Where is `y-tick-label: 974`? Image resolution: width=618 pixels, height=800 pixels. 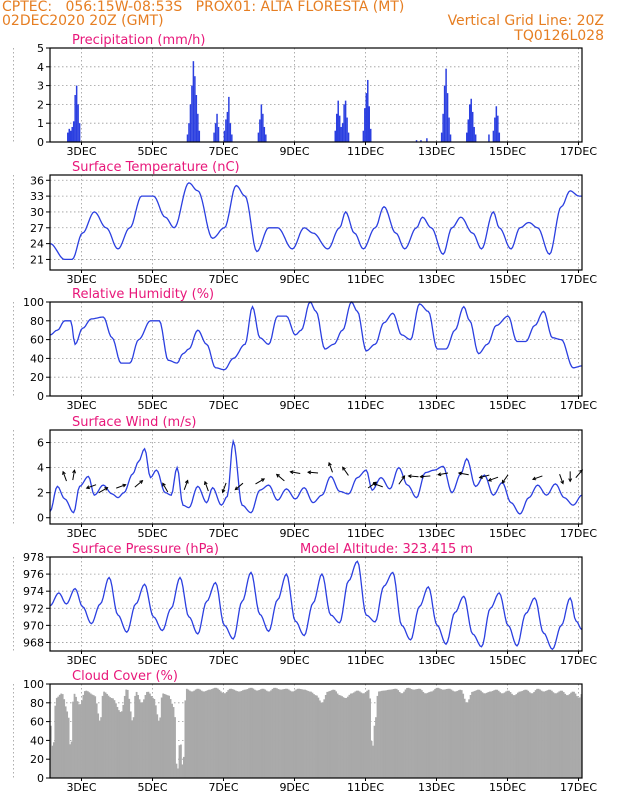
y-tick-label: 974 is located at coordinates (33, 591).